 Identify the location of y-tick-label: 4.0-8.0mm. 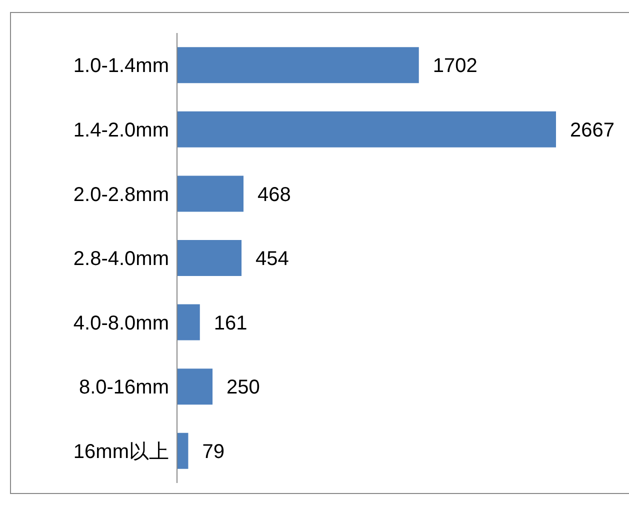
(121, 323).